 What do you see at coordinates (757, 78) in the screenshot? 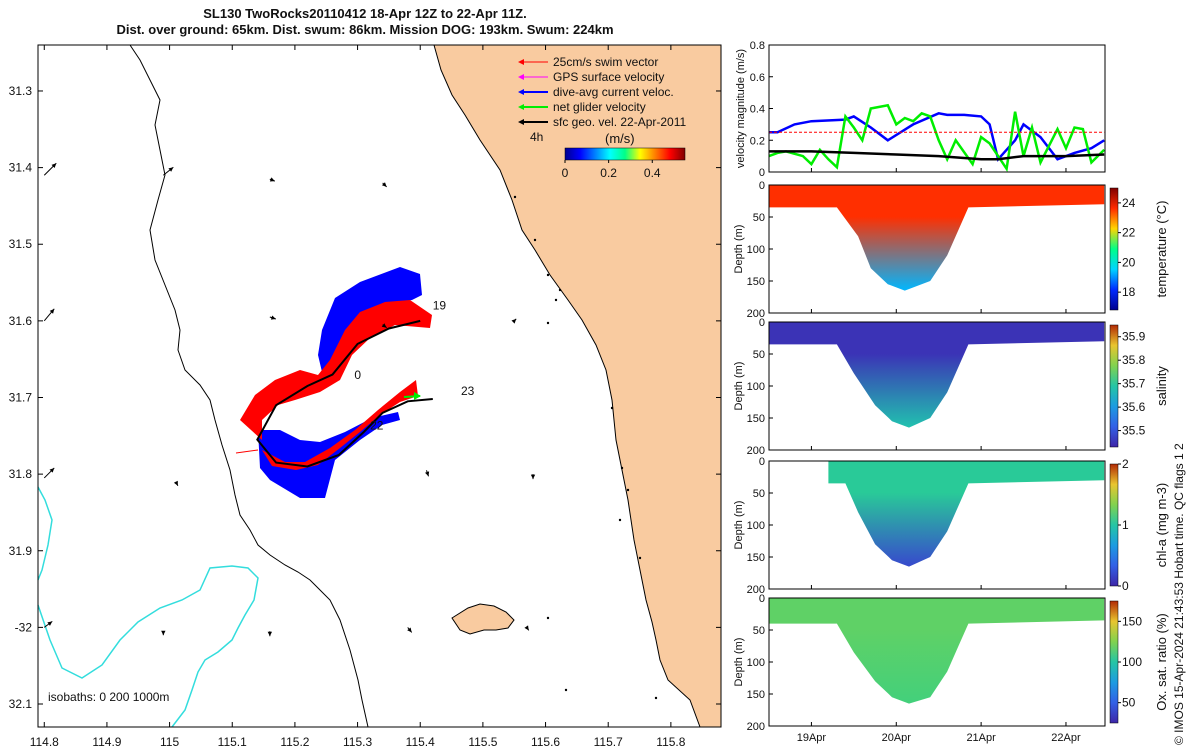
I see `velocity-y-tick-label: 0.6` at bounding box center [757, 78].